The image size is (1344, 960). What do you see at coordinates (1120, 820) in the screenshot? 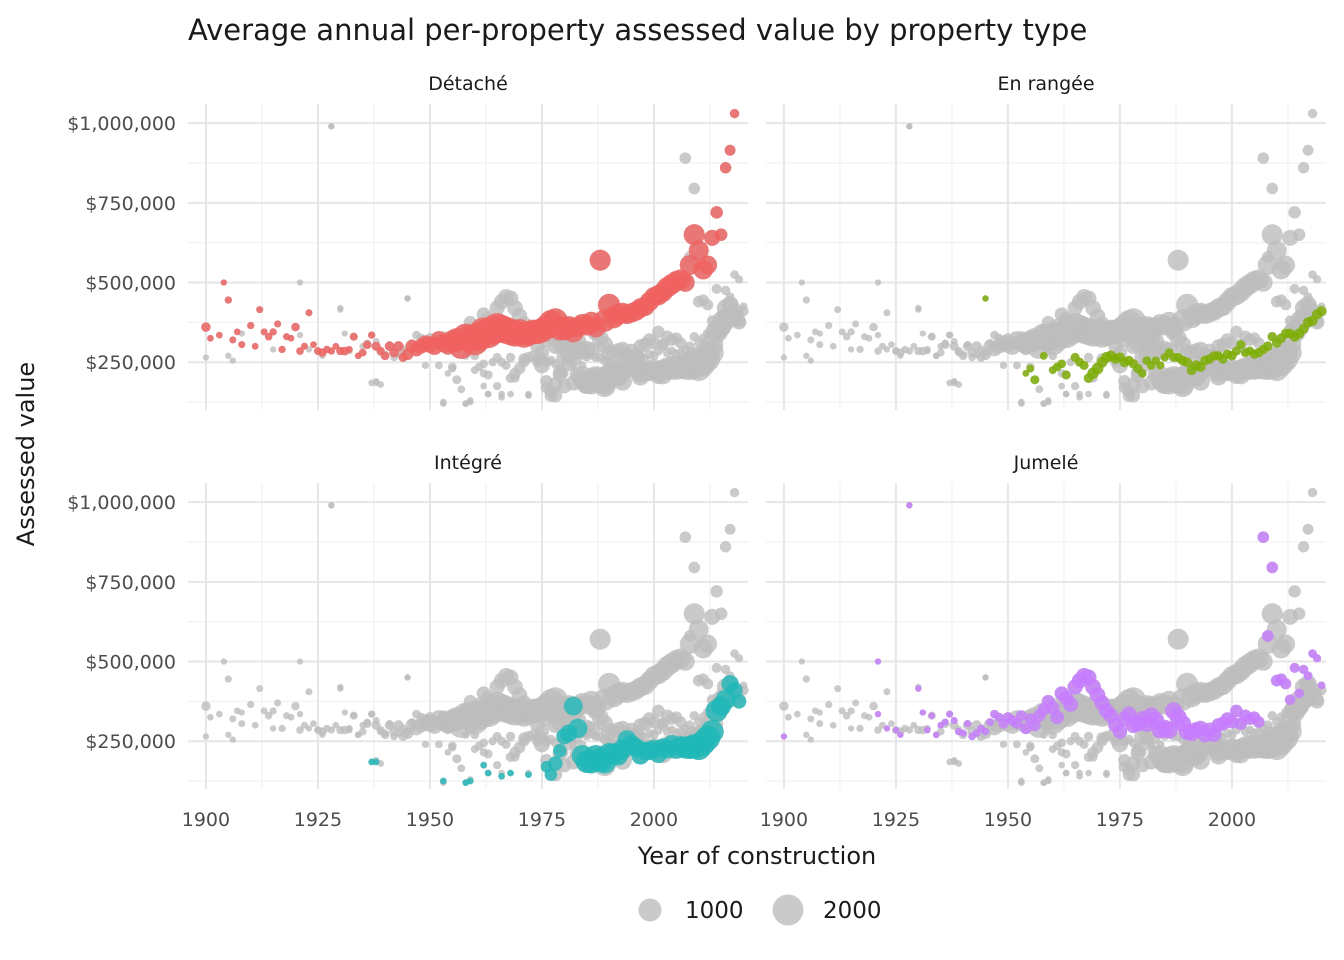
I see `x-tick-label: 1975` at bounding box center [1120, 820].